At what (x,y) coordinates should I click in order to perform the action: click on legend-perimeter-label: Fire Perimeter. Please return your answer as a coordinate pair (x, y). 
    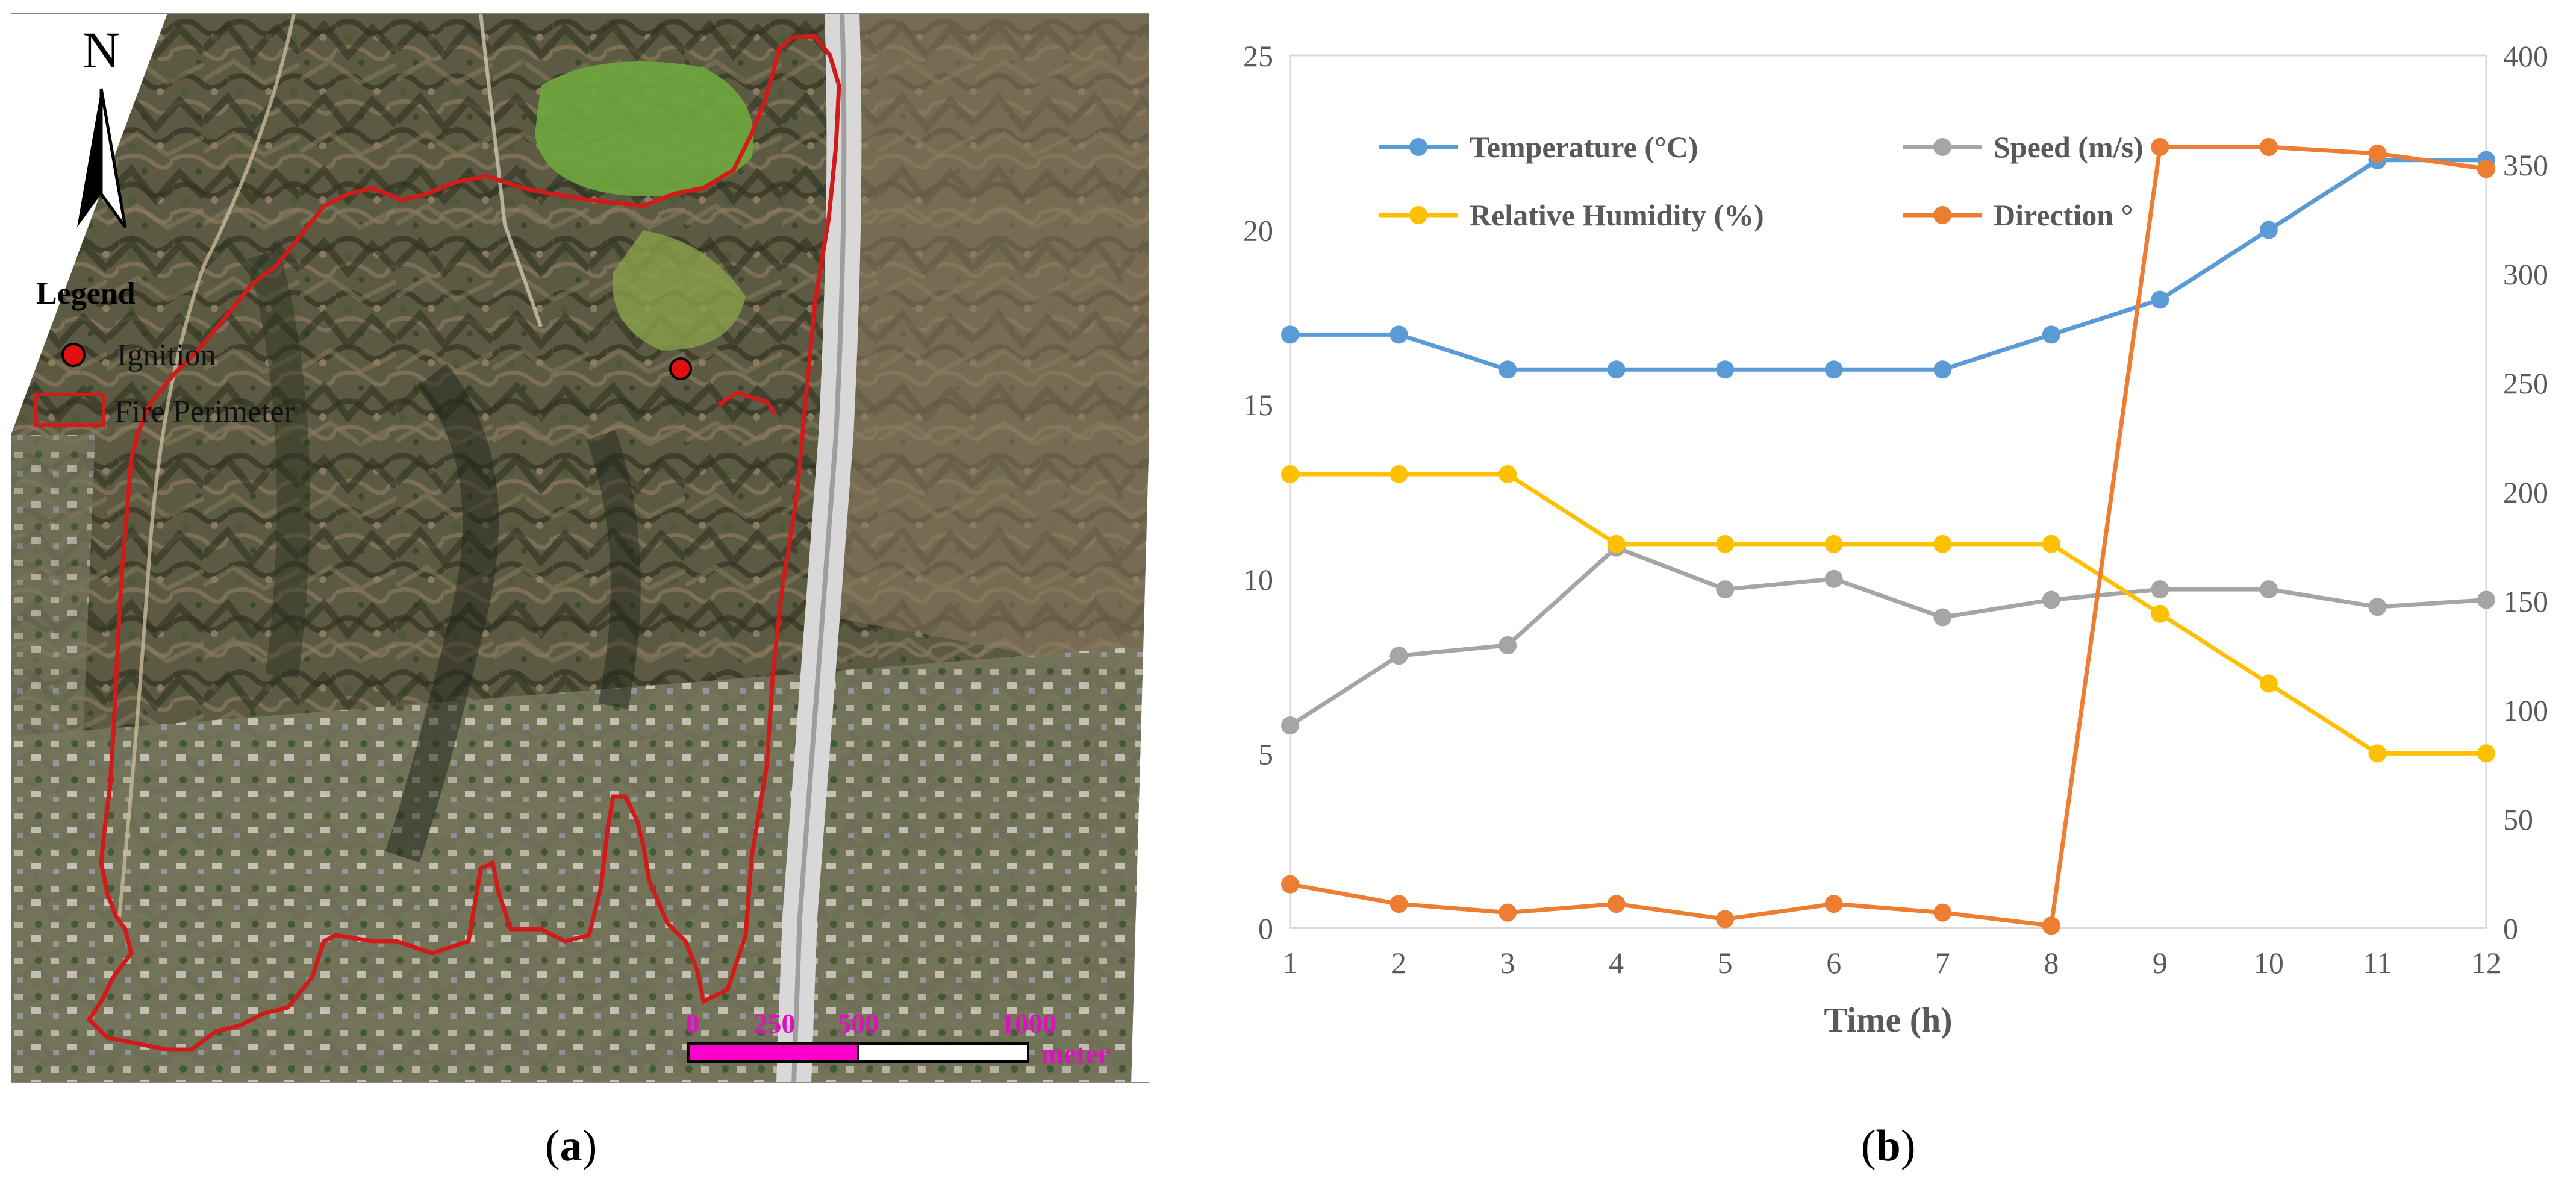
    Looking at the image, I should click on (204, 412).